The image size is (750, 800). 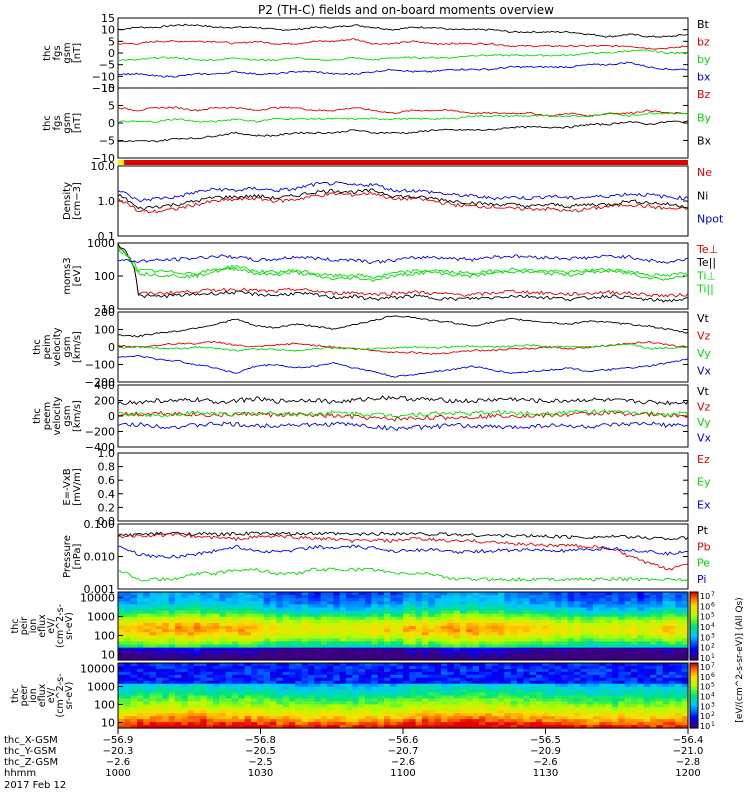 What do you see at coordinates (704, 371) in the screenshot?
I see `legend-label: Vx` at bounding box center [704, 371].